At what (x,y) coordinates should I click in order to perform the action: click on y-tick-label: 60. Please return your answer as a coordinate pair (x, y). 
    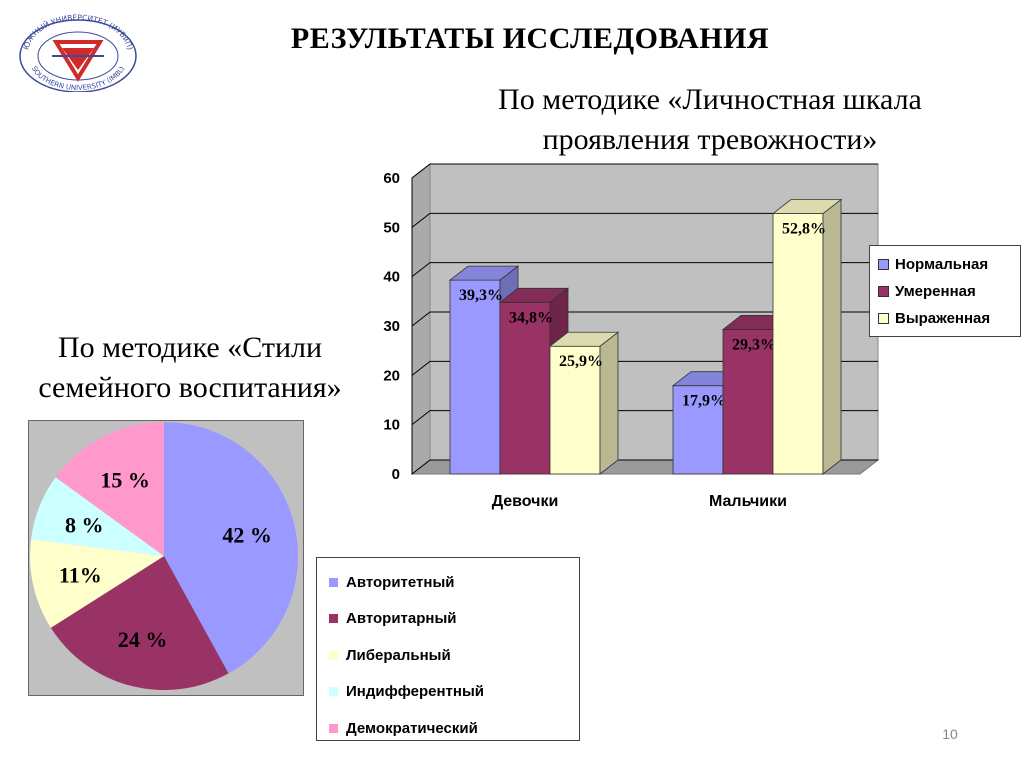
    Looking at the image, I should click on (391, 178).